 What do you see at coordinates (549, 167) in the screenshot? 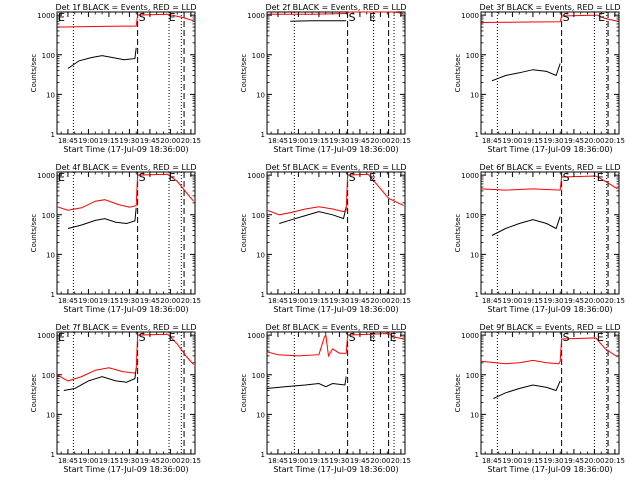
I see `panel-title: Det 6f BLACK = Events, RED = LLD` at bounding box center [549, 167].